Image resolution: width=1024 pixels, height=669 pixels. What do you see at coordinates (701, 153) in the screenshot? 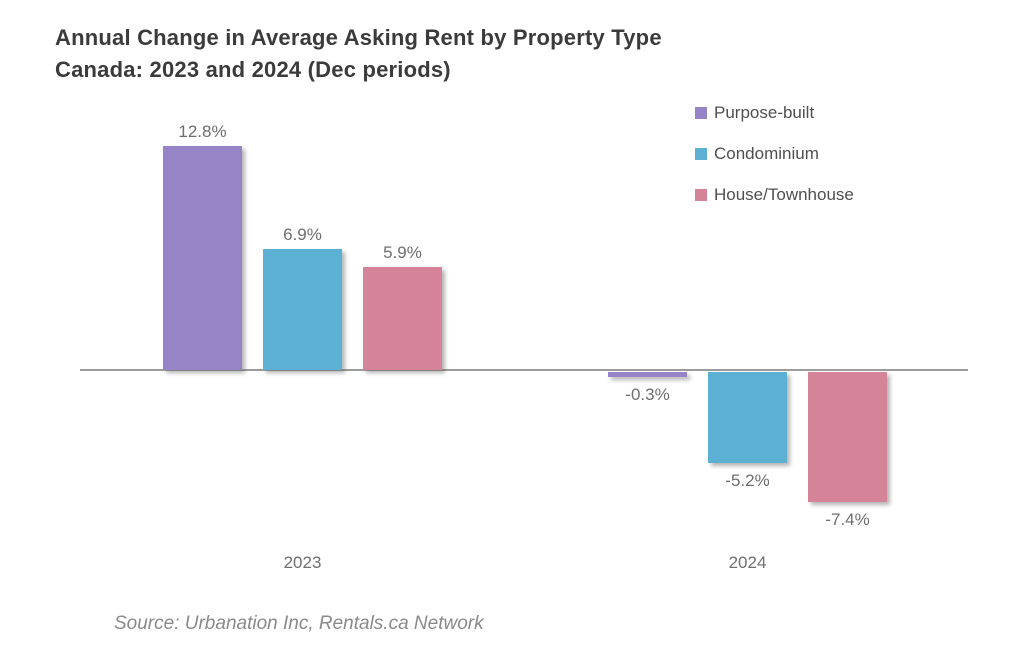
I see `legend-swatch-condominium-icon` at bounding box center [701, 153].